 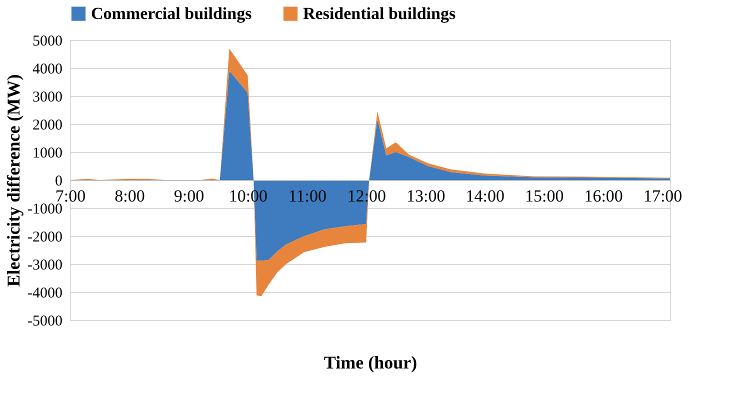 What do you see at coordinates (171, 13) in the screenshot?
I see `legend-label: Commercial buildings` at bounding box center [171, 13].